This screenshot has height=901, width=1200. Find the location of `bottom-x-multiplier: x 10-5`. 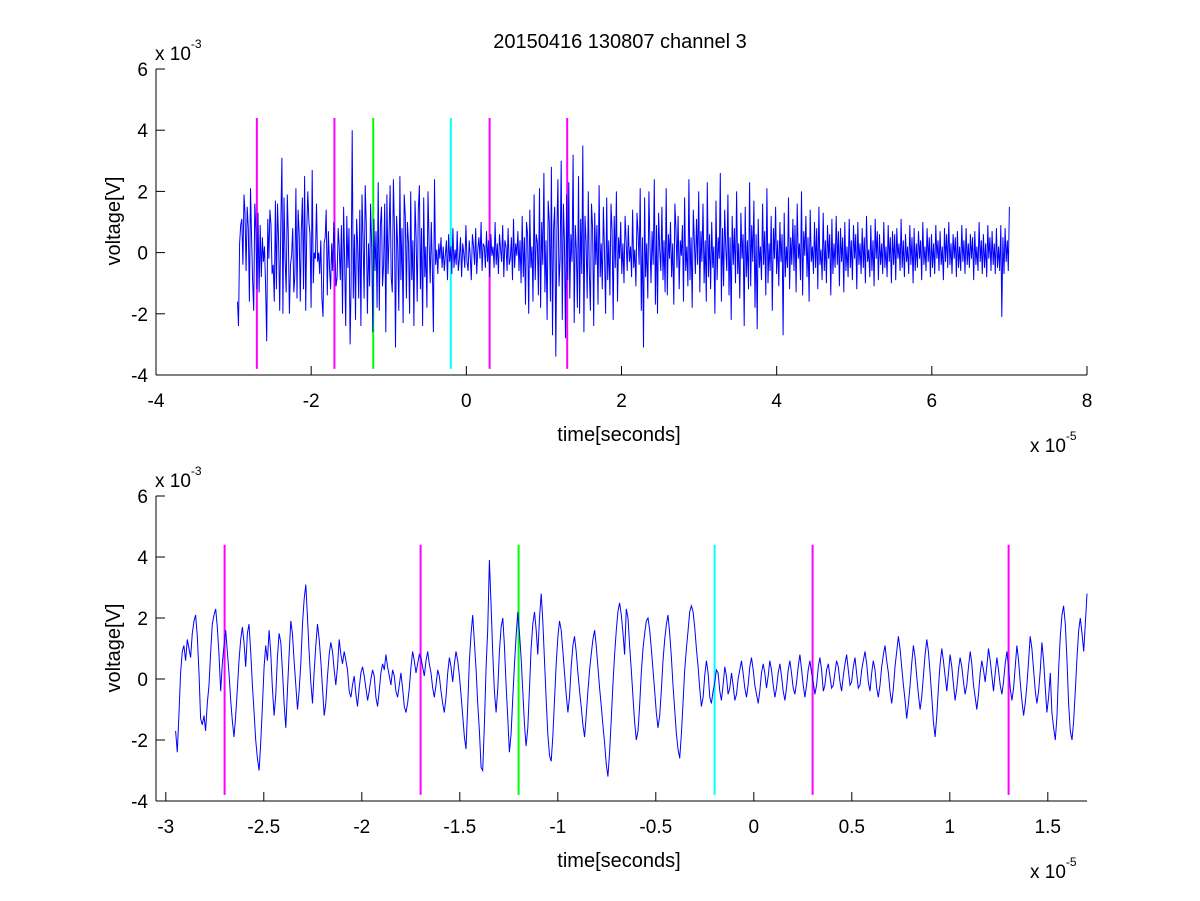

bottom-x-multiplier: x 10-5 is located at coordinates (1053, 869).